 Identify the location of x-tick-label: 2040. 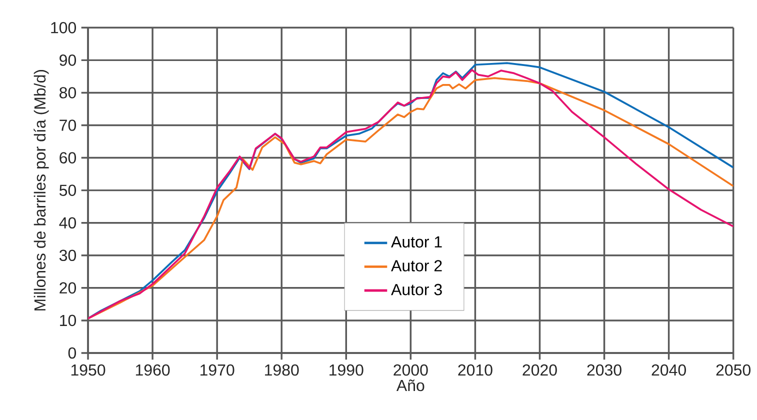
(669, 370).